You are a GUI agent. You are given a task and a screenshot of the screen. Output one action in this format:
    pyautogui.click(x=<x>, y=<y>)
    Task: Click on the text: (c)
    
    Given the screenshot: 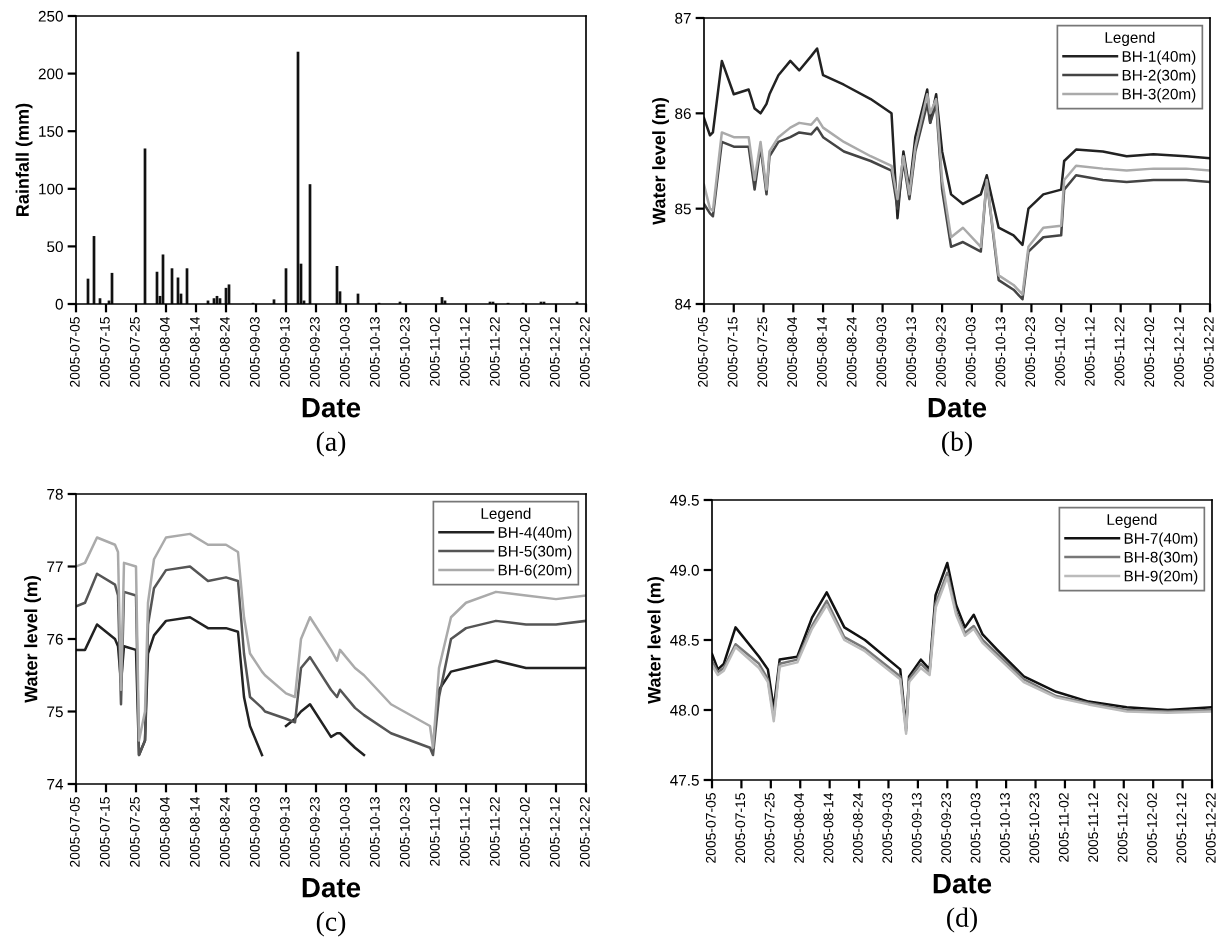 What is the action you would take?
    pyautogui.click(x=331, y=924)
    